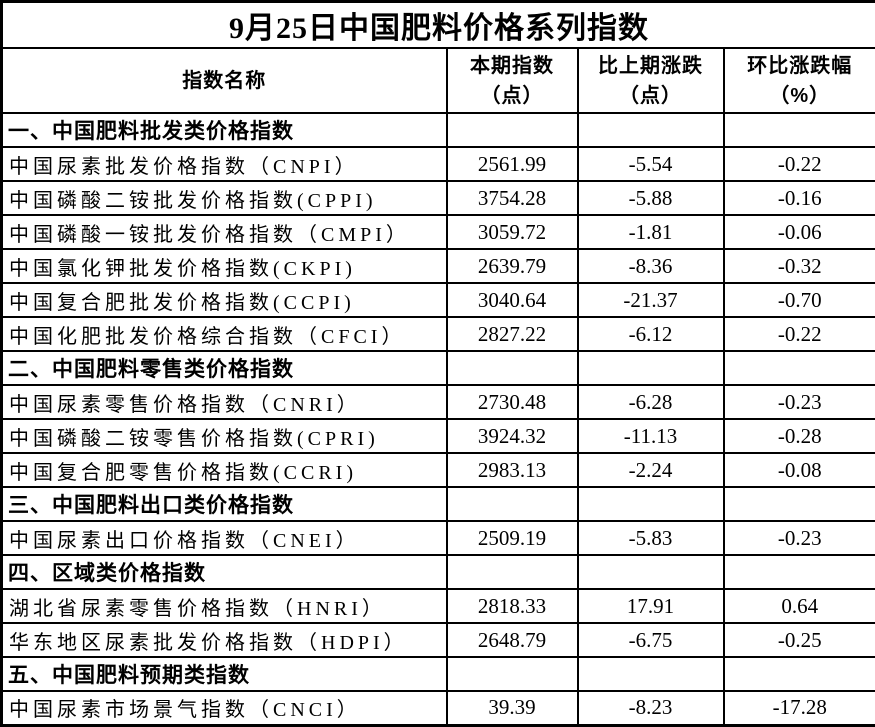 This screenshot has height=727, width=875. I want to click on section-title-cell: 一、中国肥料批发类价格指数, so click(224, 130).